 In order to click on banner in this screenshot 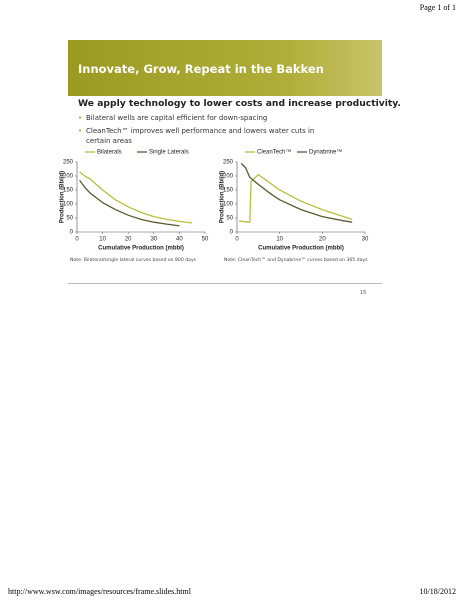, I will do `click(225, 68)`.